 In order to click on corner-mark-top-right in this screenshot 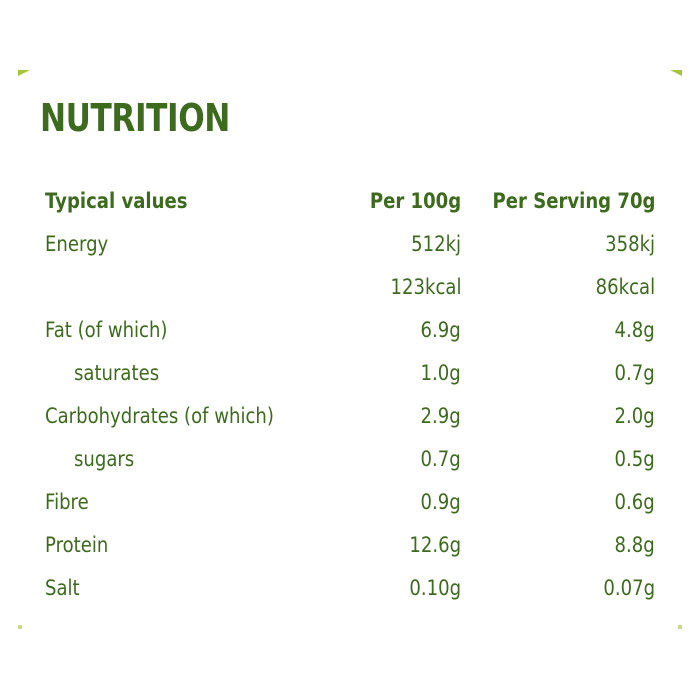, I will do `click(676, 73)`.